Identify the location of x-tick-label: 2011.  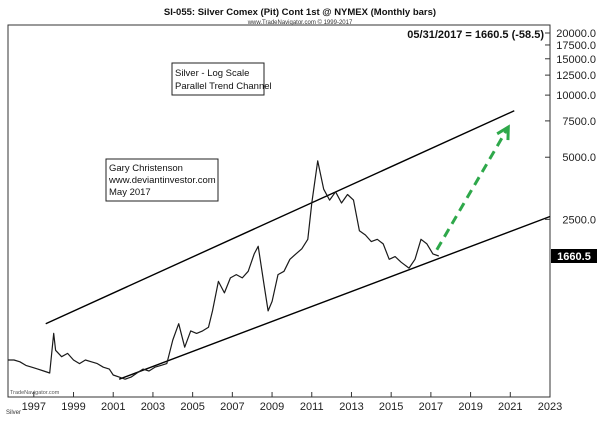
(312, 407).